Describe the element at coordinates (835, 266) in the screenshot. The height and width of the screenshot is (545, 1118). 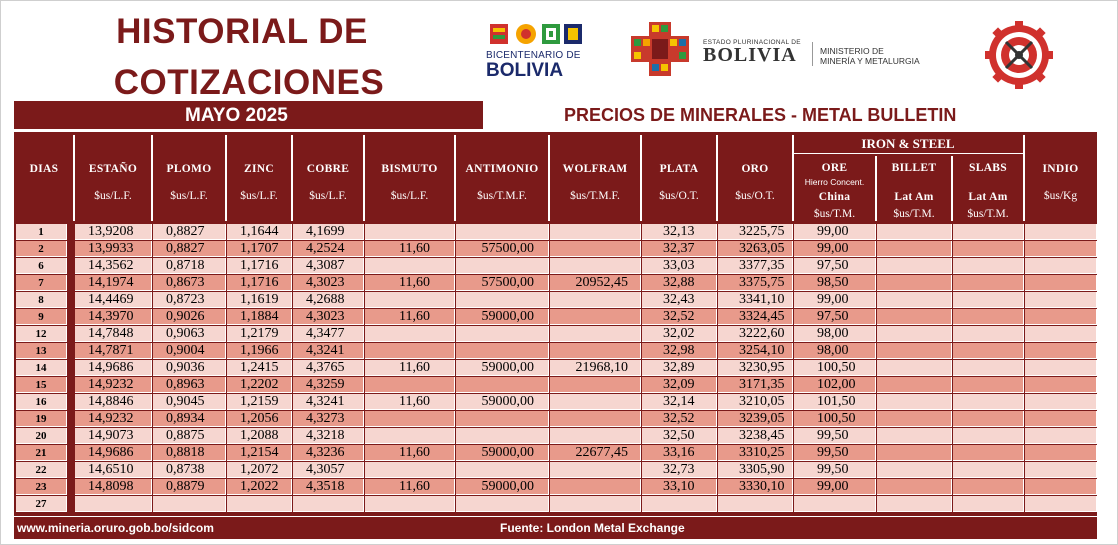
I see `price-cell: 97,50` at that location.